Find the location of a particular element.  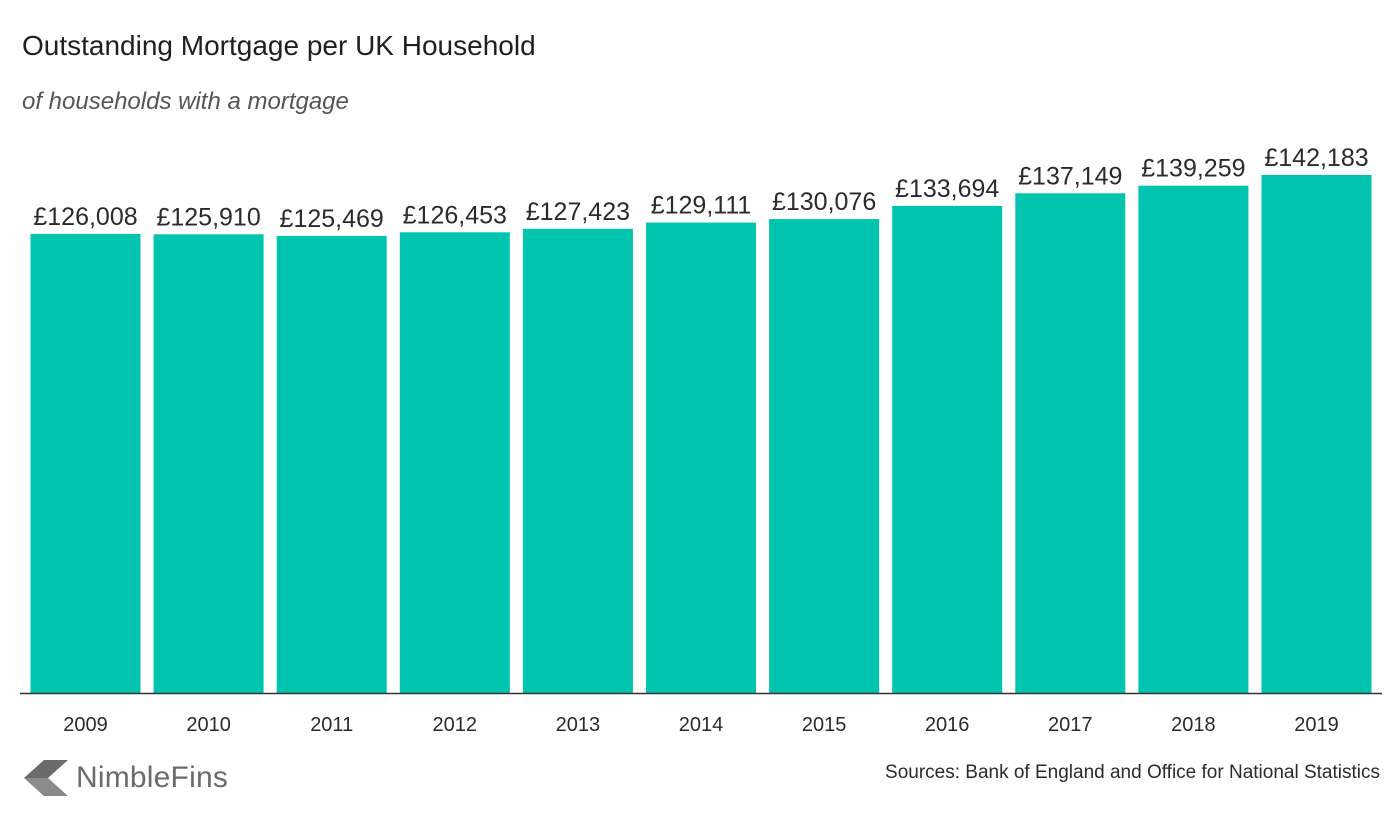

x-tick-label-2012: 2012 is located at coordinates (455, 725).